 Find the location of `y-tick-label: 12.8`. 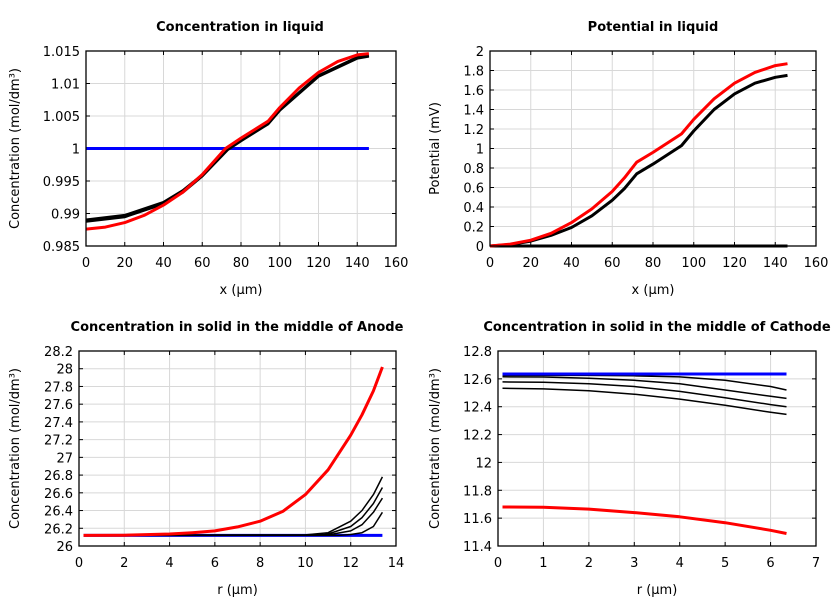

y-tick-label: 12.8 is located at coordinates (477, 352).